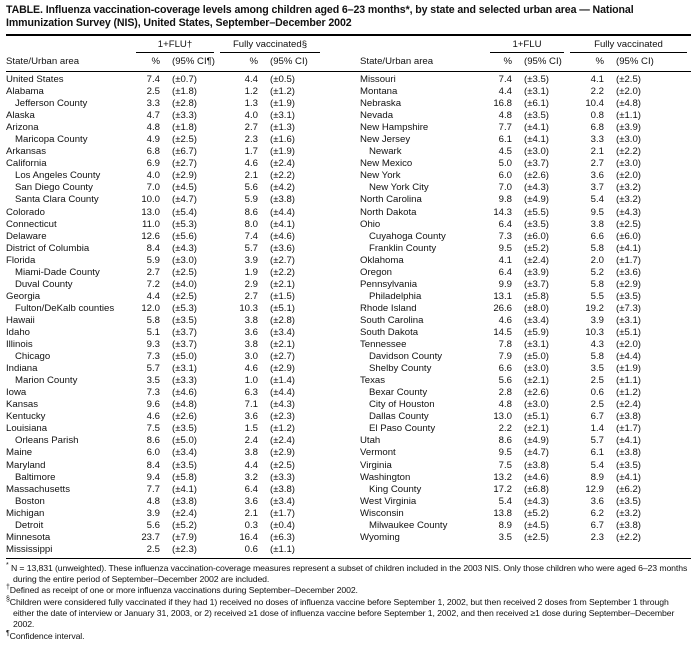 The height and width of the screenshot is (650, 697). Describe the element at coordinates (597, 116) in the screenshot. I see `fully-vaccinated-pct: 0.8` at that location.